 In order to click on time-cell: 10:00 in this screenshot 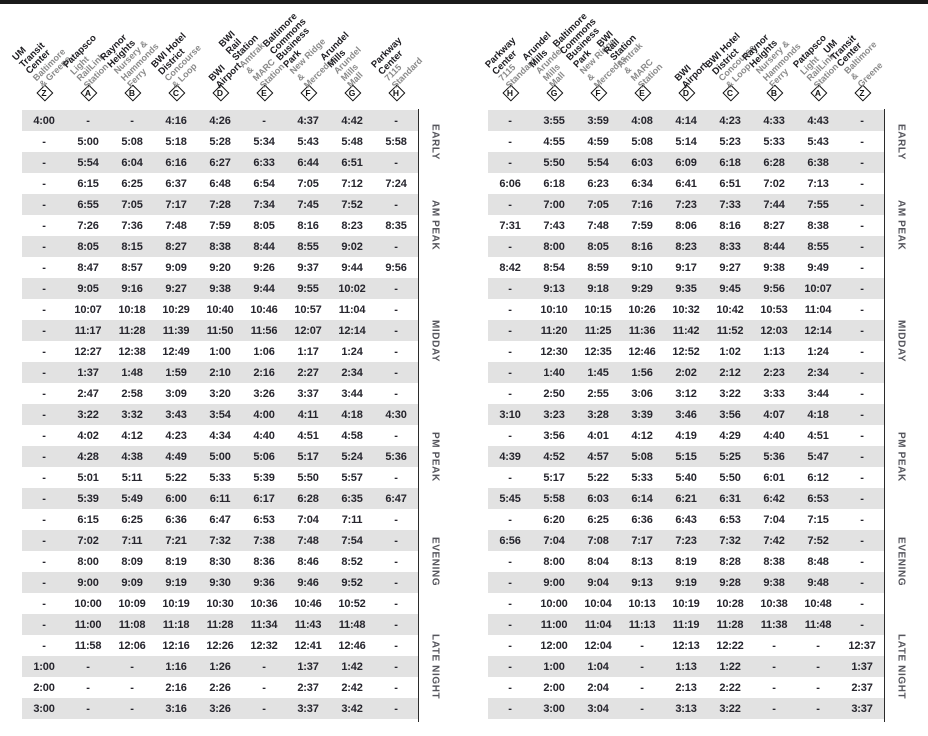, I will do `click(88, 603)`.